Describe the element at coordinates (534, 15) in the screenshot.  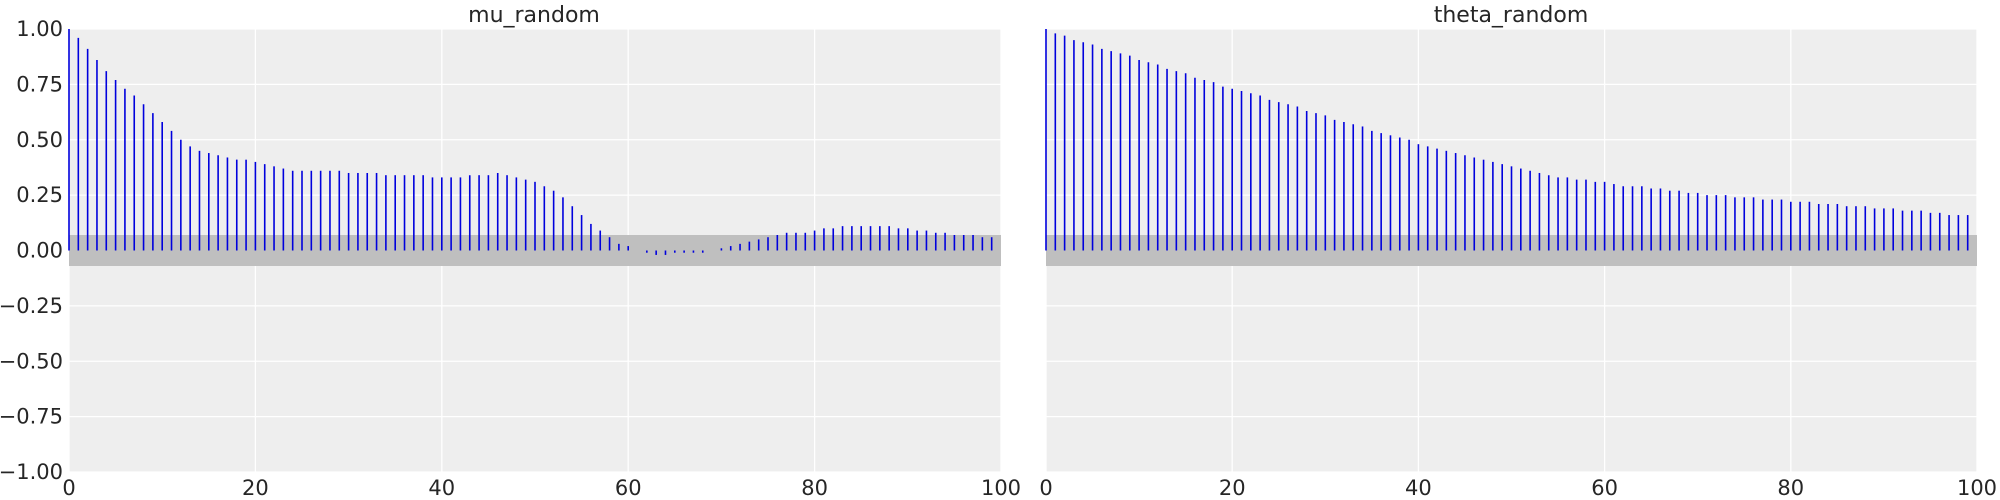
I see `chart-title-mu-random: mu_random` at that location.